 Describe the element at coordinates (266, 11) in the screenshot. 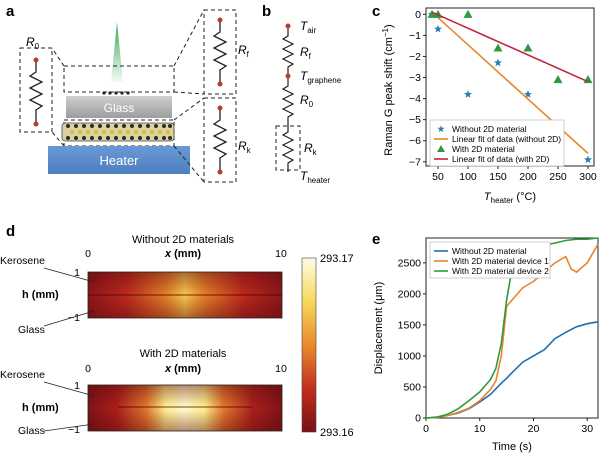

I see `panel-b-label: b` at that location.